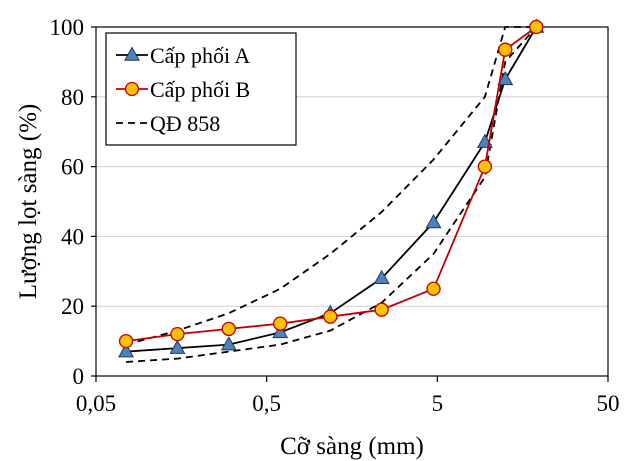  Describe the element at coordinates (352, 446) in the screenshot. I see `x-axis-title: Cỡ sàng (mm)` at that location.